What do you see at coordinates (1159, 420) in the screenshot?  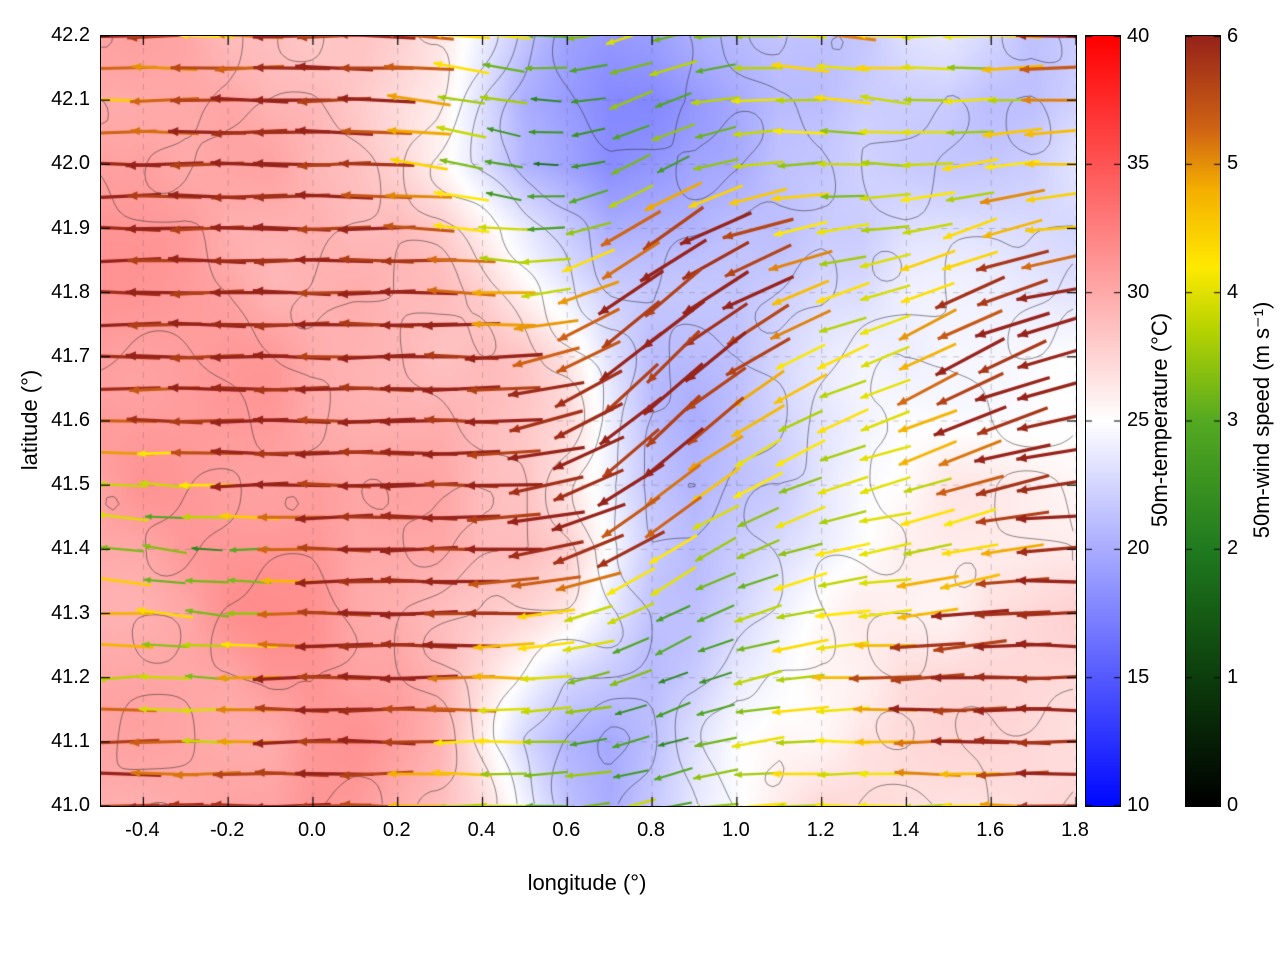 I see `temperature-colorbar-label: 50m-temperature (°C)` at bounding box center [1159, 420].